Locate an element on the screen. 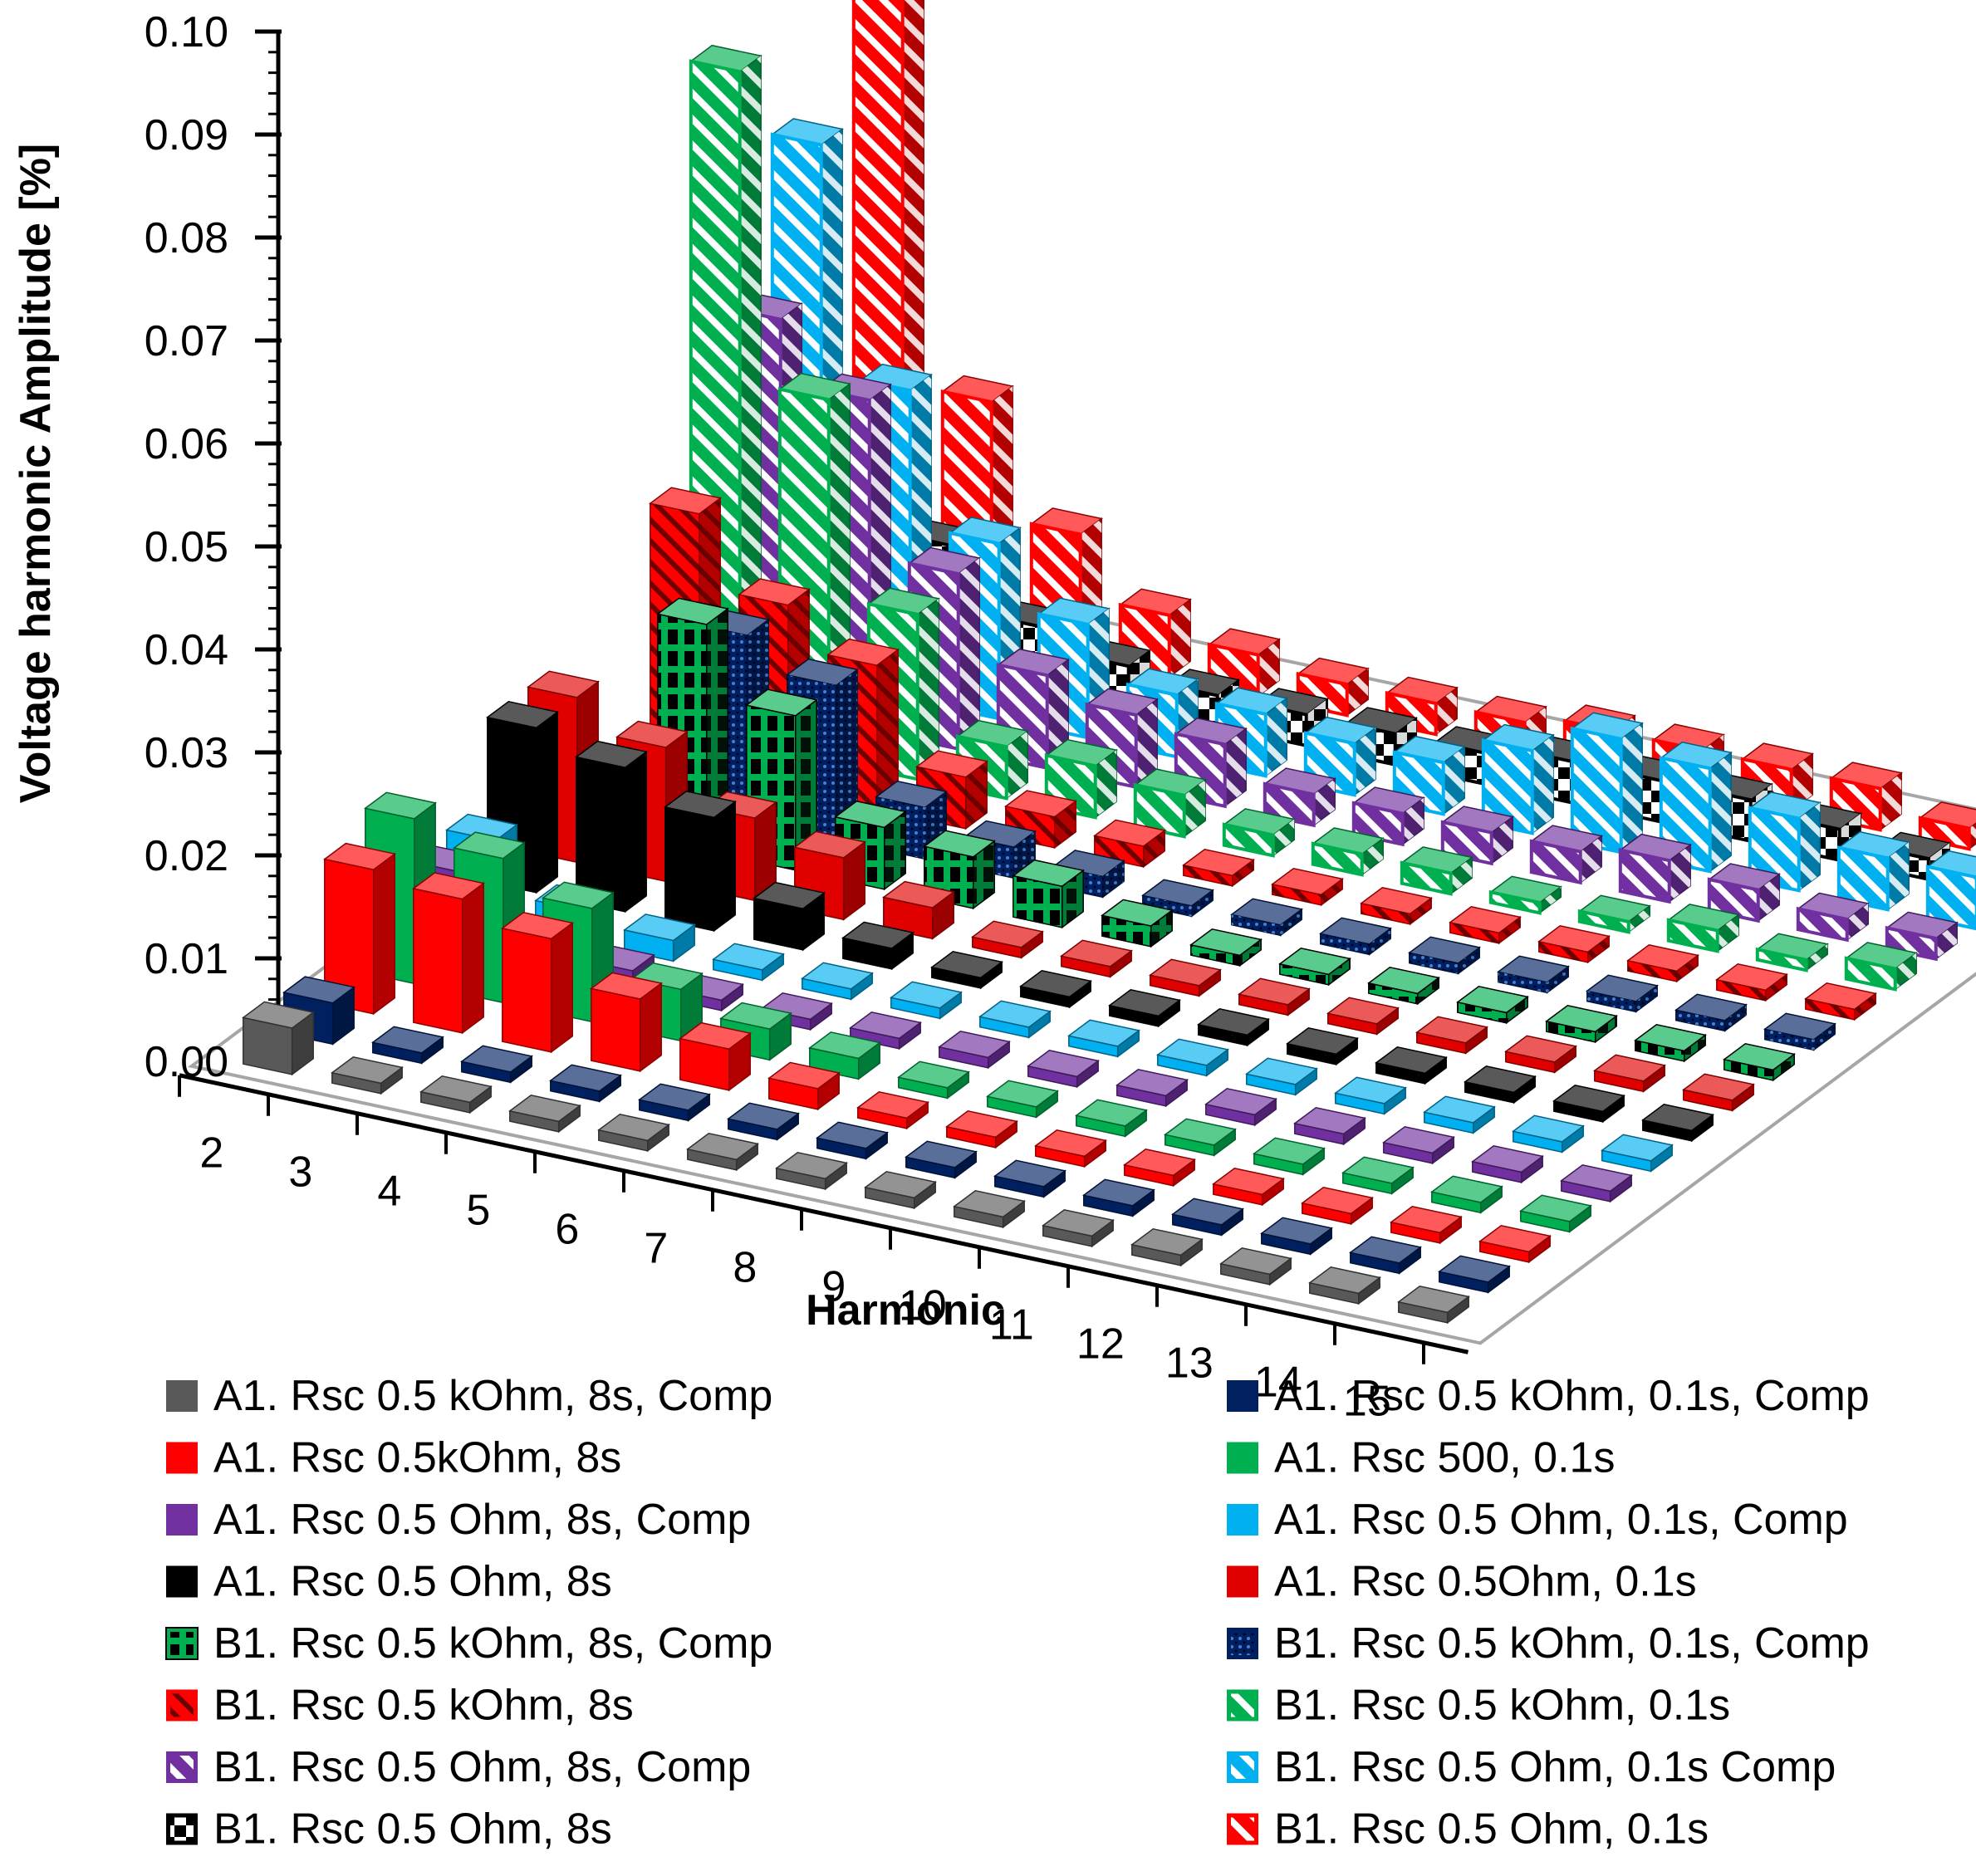  legend-item: A1. Rsc 0.5 kOhm, 8s, Comp is located at coordinates (469, 1396).